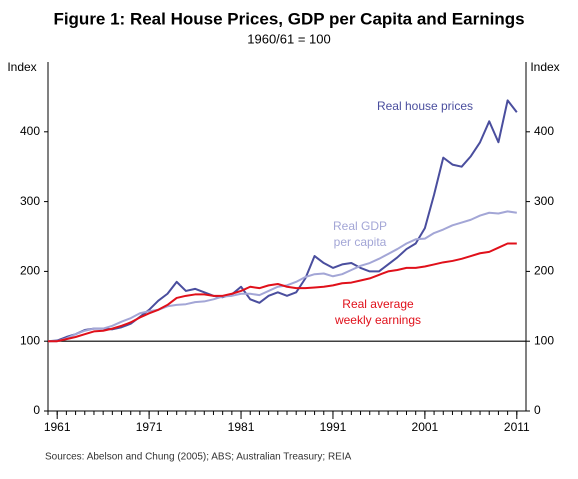  Describe the element at coordinates (360, 242) in the screenshot. I see `series-label: per capita` at that location.